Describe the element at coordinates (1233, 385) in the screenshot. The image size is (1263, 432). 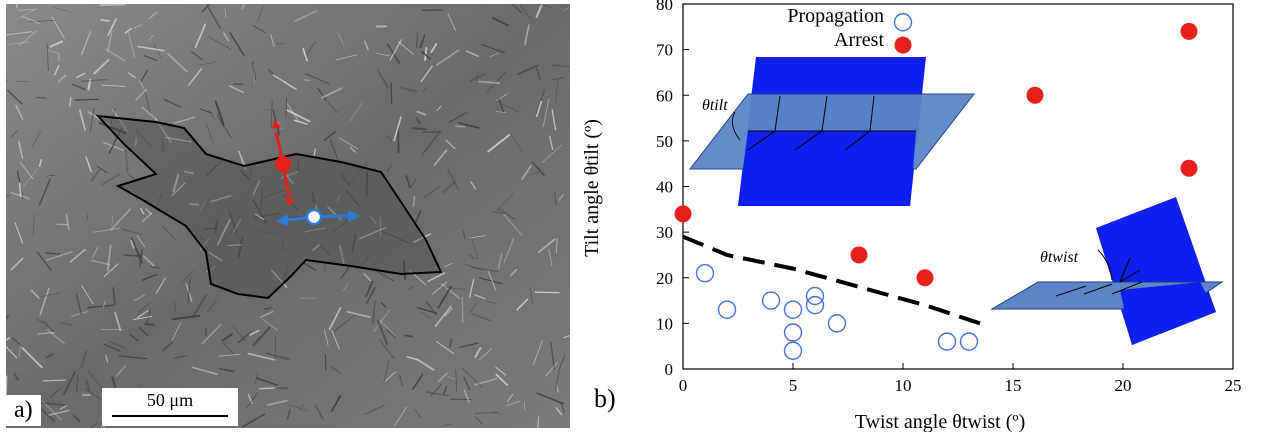
I see `x-tick-label: 25` at that location.